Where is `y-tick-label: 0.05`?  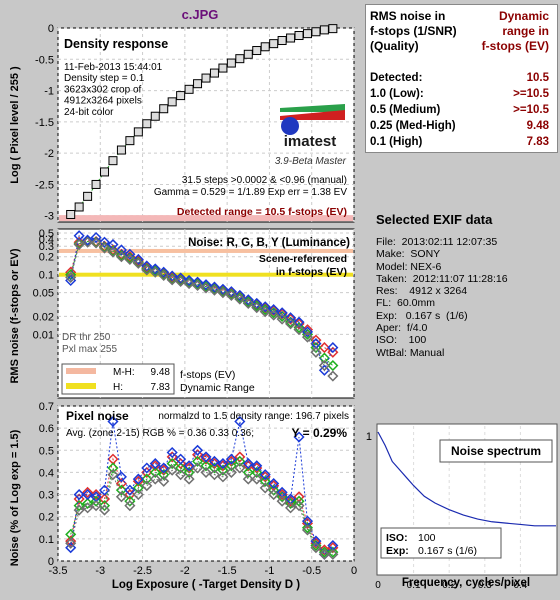 y-tick-label: 0.05 is located at coordinates (43, 294).